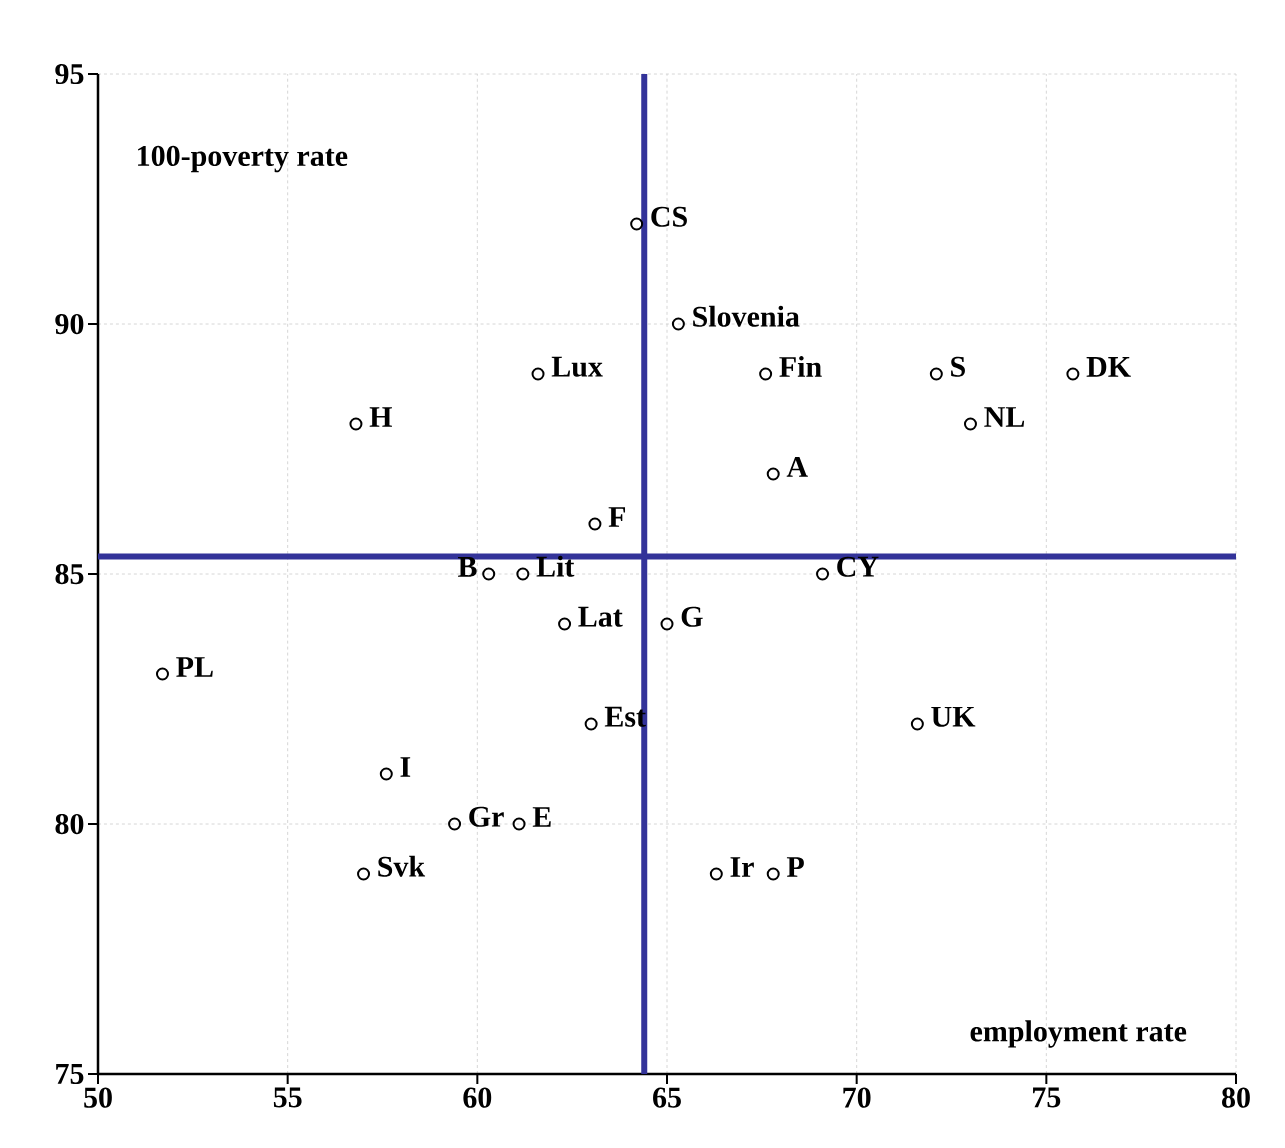  Describe the element at coordinates (1047, 1097) in the screenshot. I see `x-tick-label: 75` at that location.